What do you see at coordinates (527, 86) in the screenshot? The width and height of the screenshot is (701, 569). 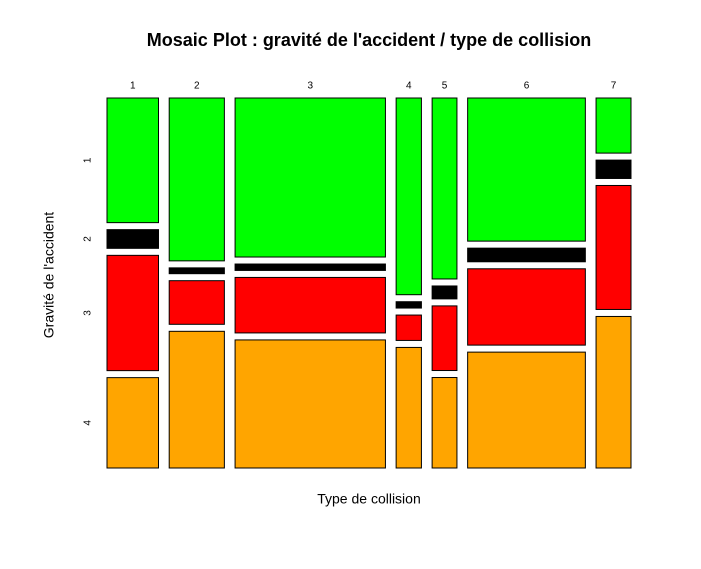 I see `column-label: 6` at bounding box center [527, 86].